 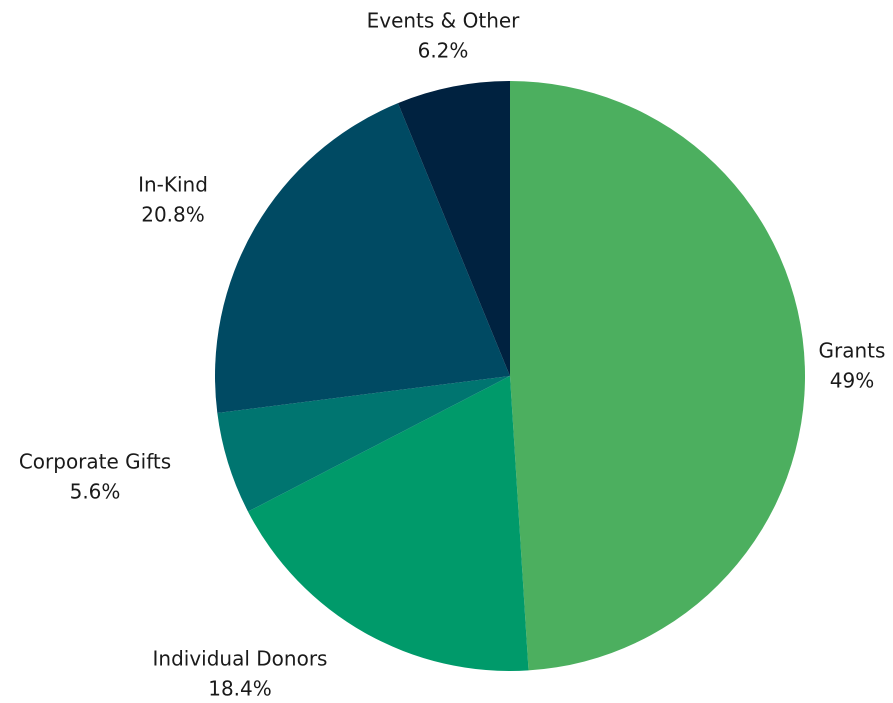 I want to click on slice-label: Individual Donors, so click(x=240, y=659).